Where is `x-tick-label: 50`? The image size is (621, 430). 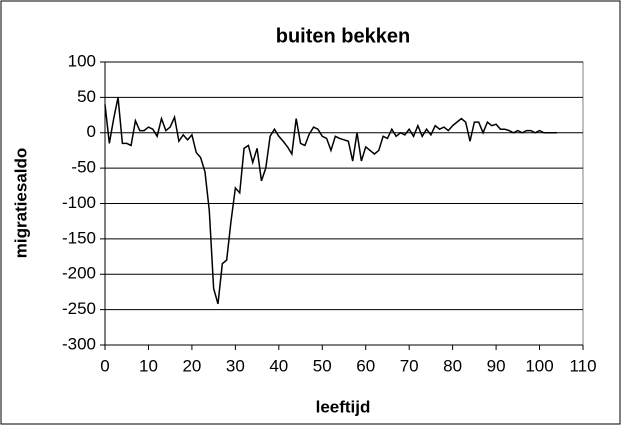 x-tick-label: 50 is located at coordinates (322, 365).